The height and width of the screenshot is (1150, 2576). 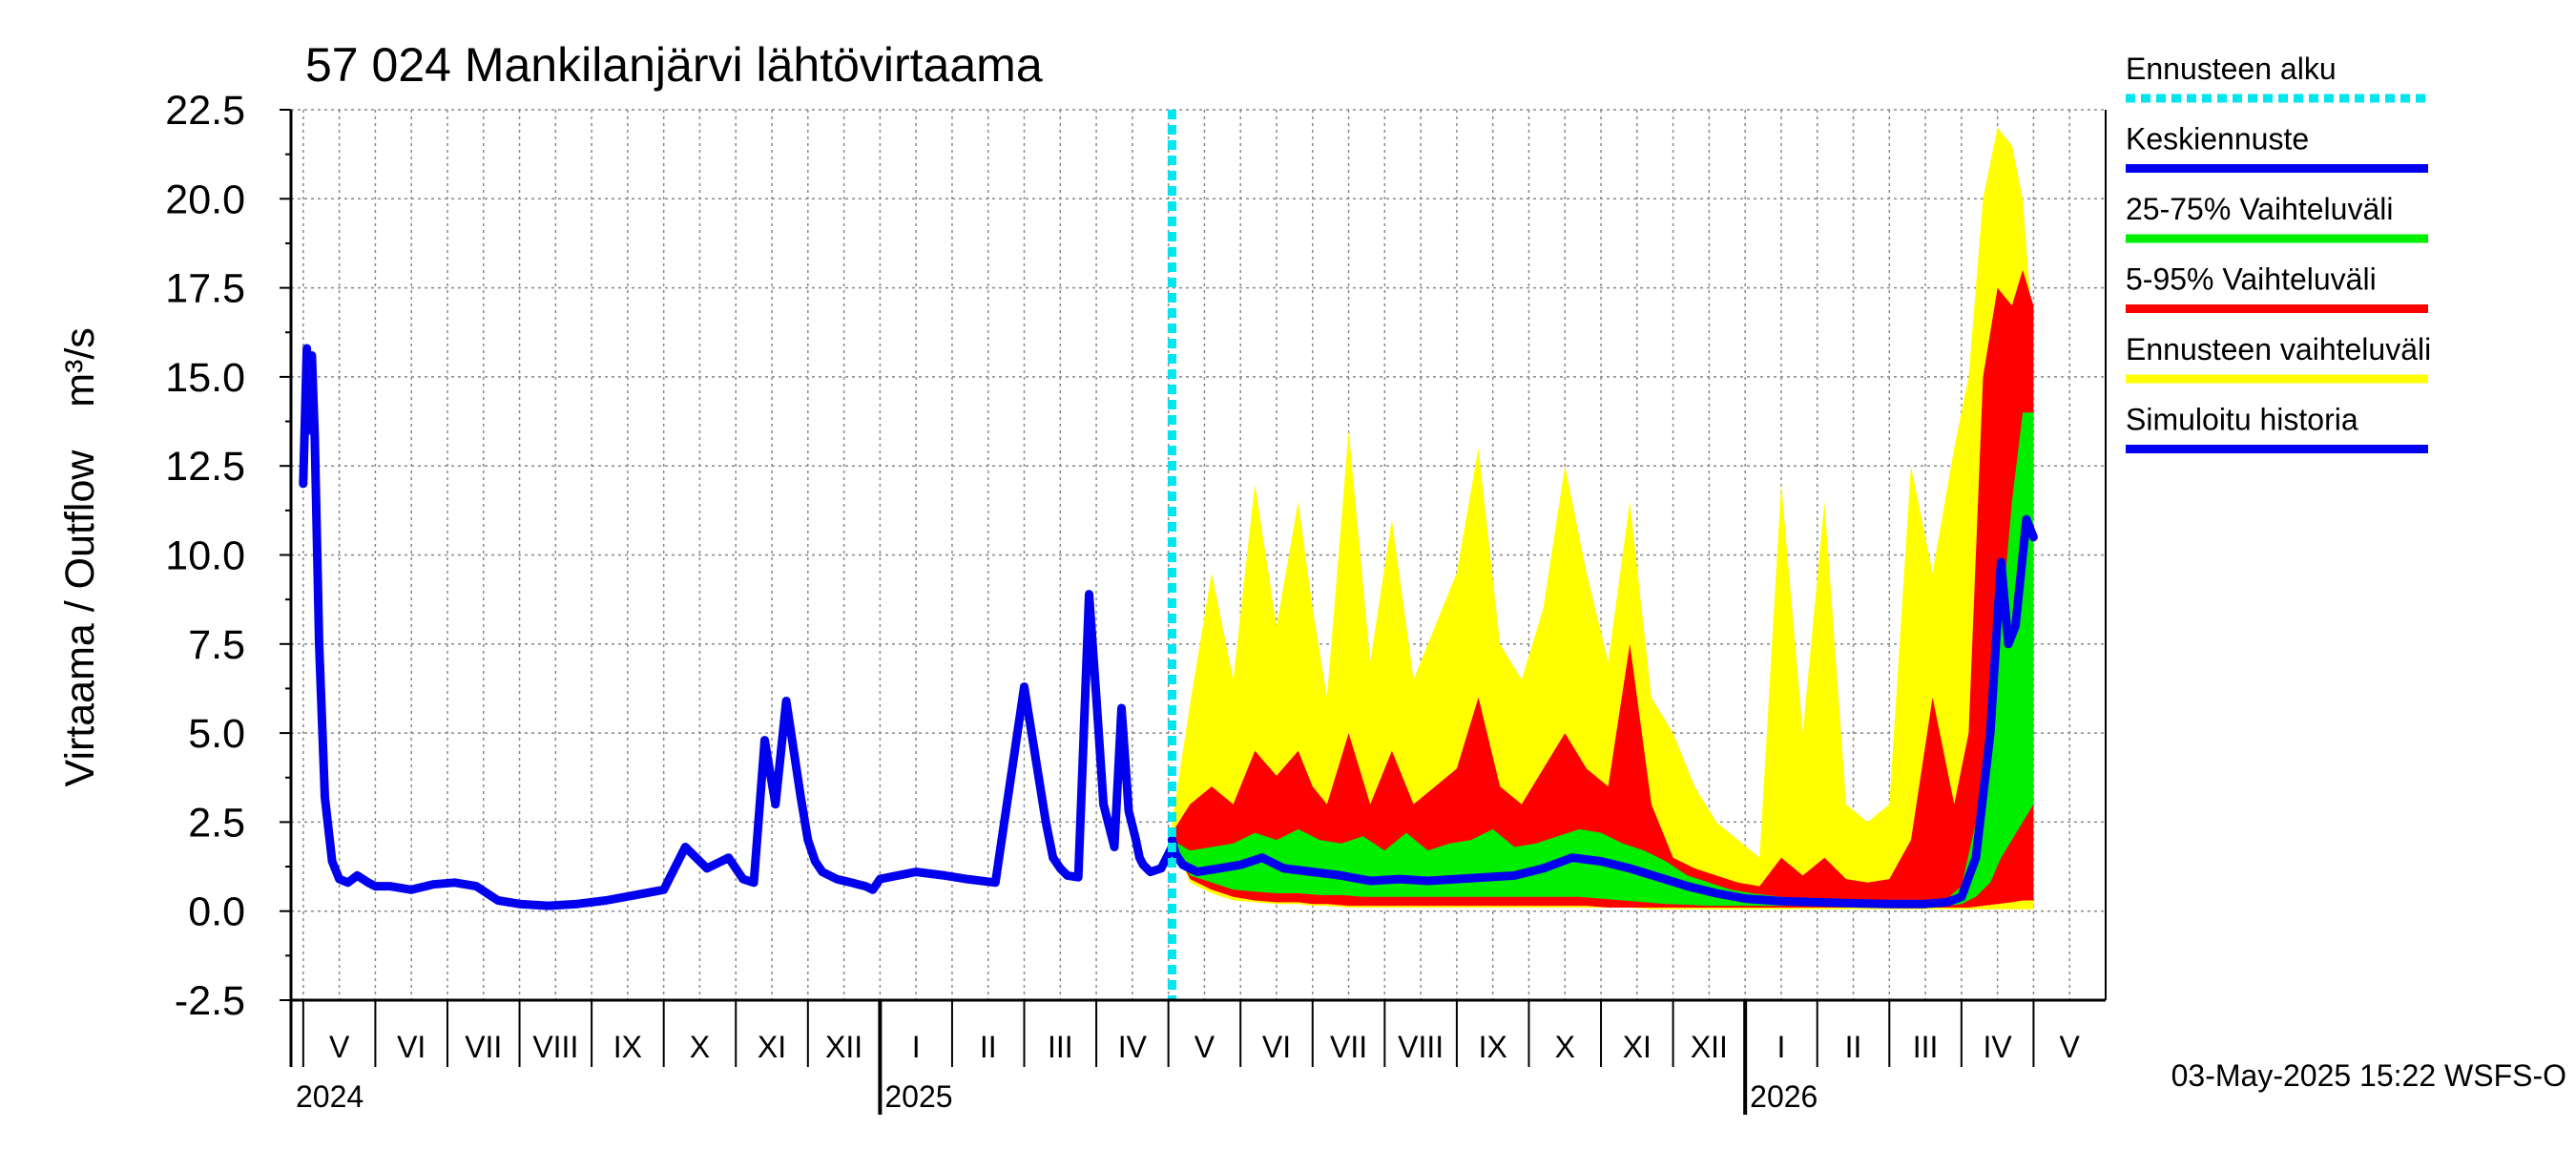 What do you see at coordinates (205, 199) in the screenshot?
I see `y-tick-label: 20.0` at bounding box center [205, 199].